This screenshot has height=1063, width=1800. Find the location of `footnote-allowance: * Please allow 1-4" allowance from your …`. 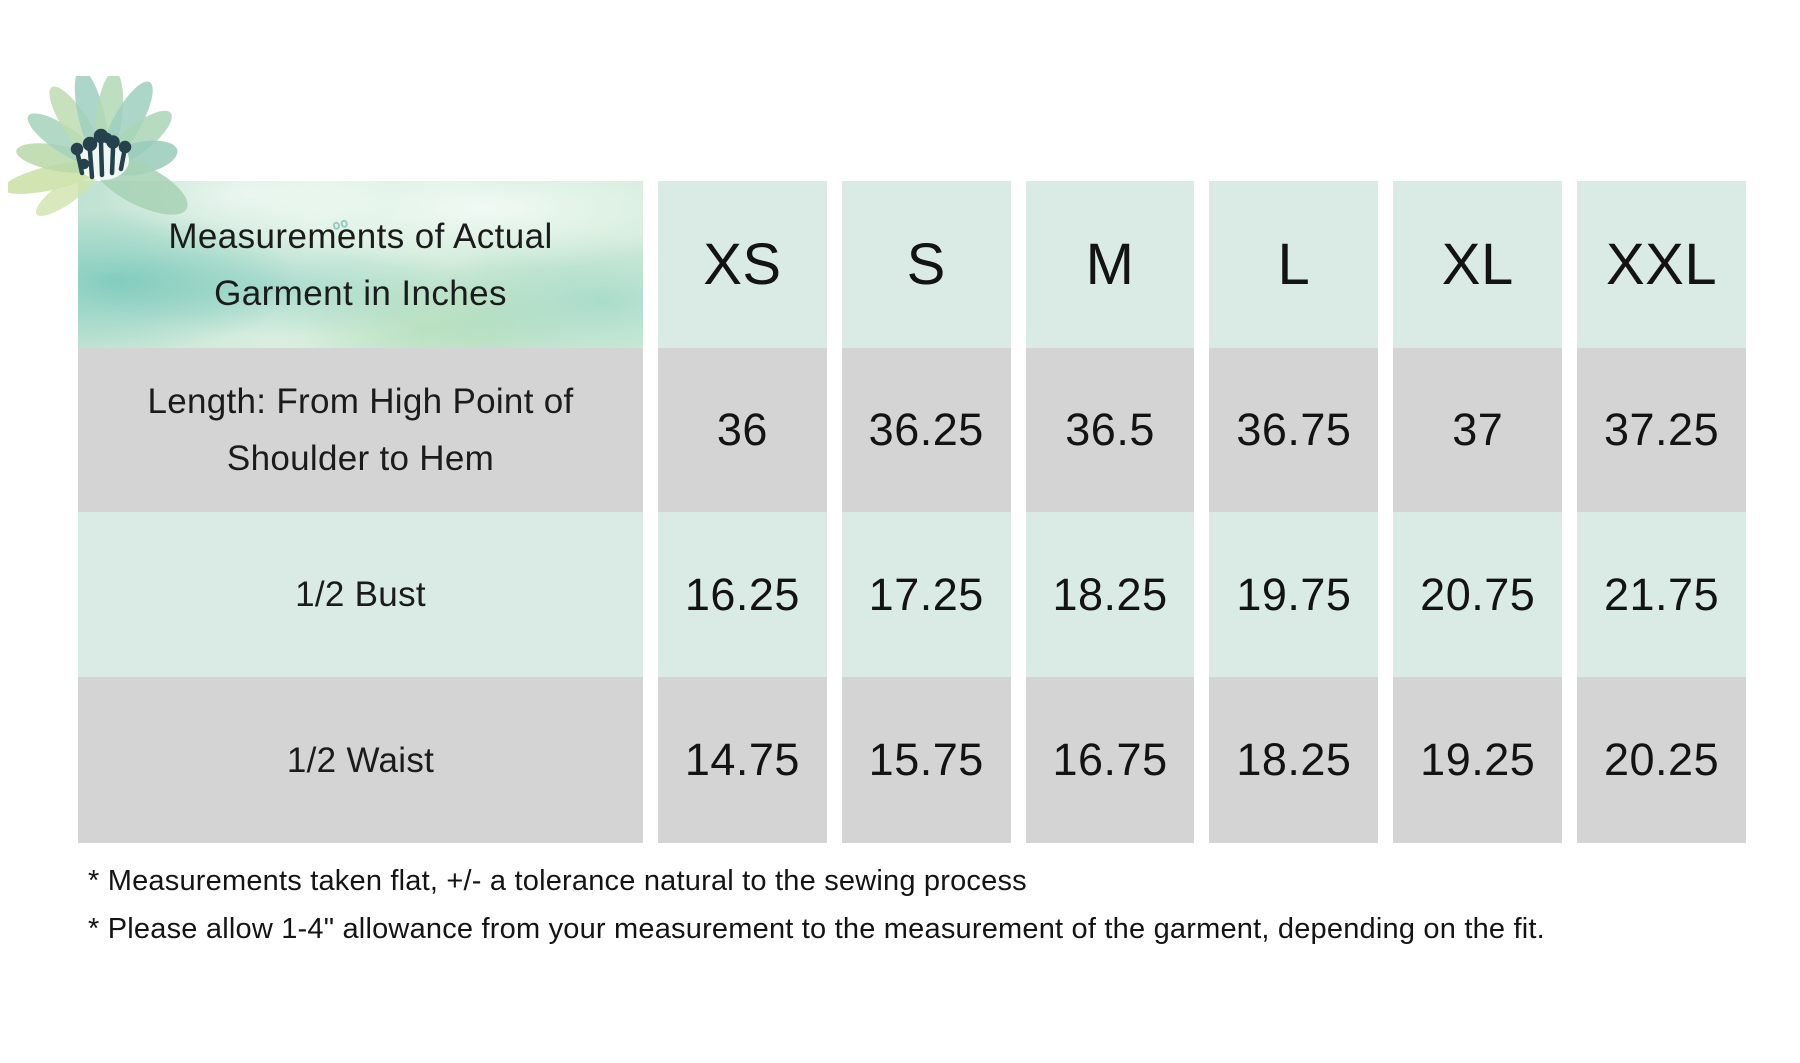

footnote-allowance: * Please allow 1-4" allowance from your … is located at coordinates (816, 929).